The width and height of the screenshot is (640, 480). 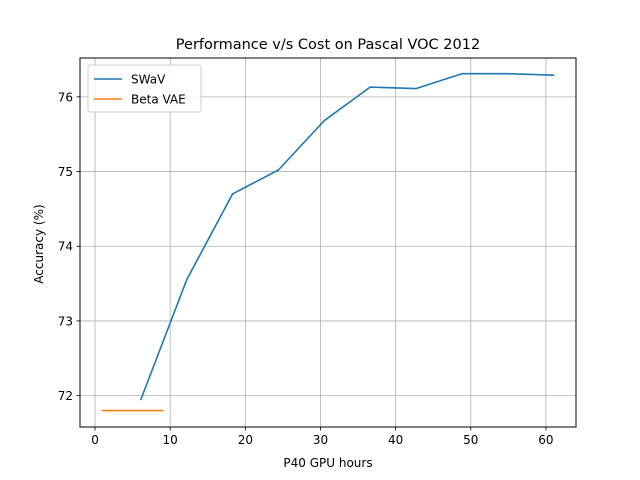 I want to click on x-tick-label: 10, so click(x=170, y=440).